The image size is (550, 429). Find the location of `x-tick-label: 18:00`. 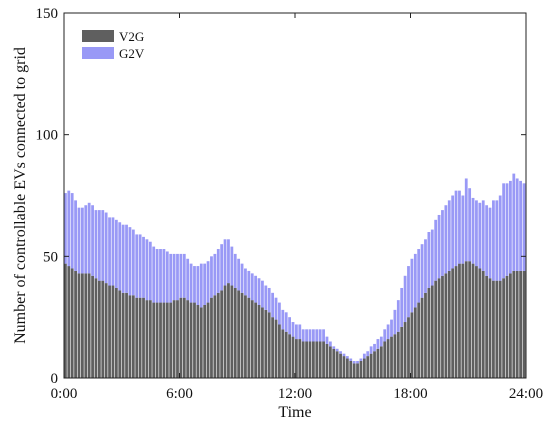

x-tick-label: 18:00 is located at coordinates (410, 394).